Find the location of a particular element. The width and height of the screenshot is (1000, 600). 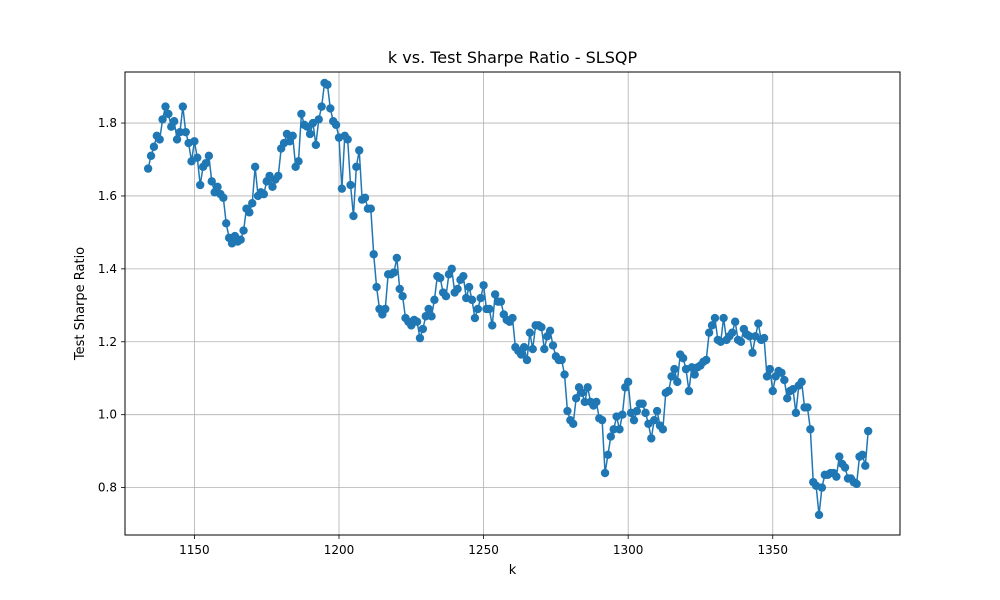

chart-title: k vs. Test Sharpe Ratio - SLSQP is located at coordinates (513, 57).